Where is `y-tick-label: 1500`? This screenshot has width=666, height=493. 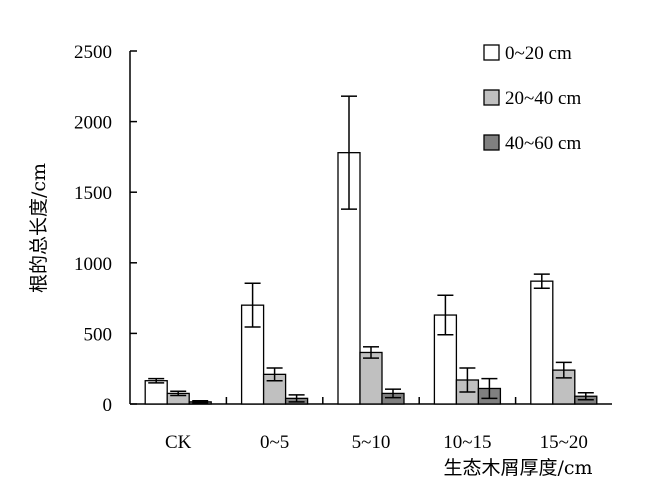 y-tick-label: 1500 is located at coordinates (93, 193).